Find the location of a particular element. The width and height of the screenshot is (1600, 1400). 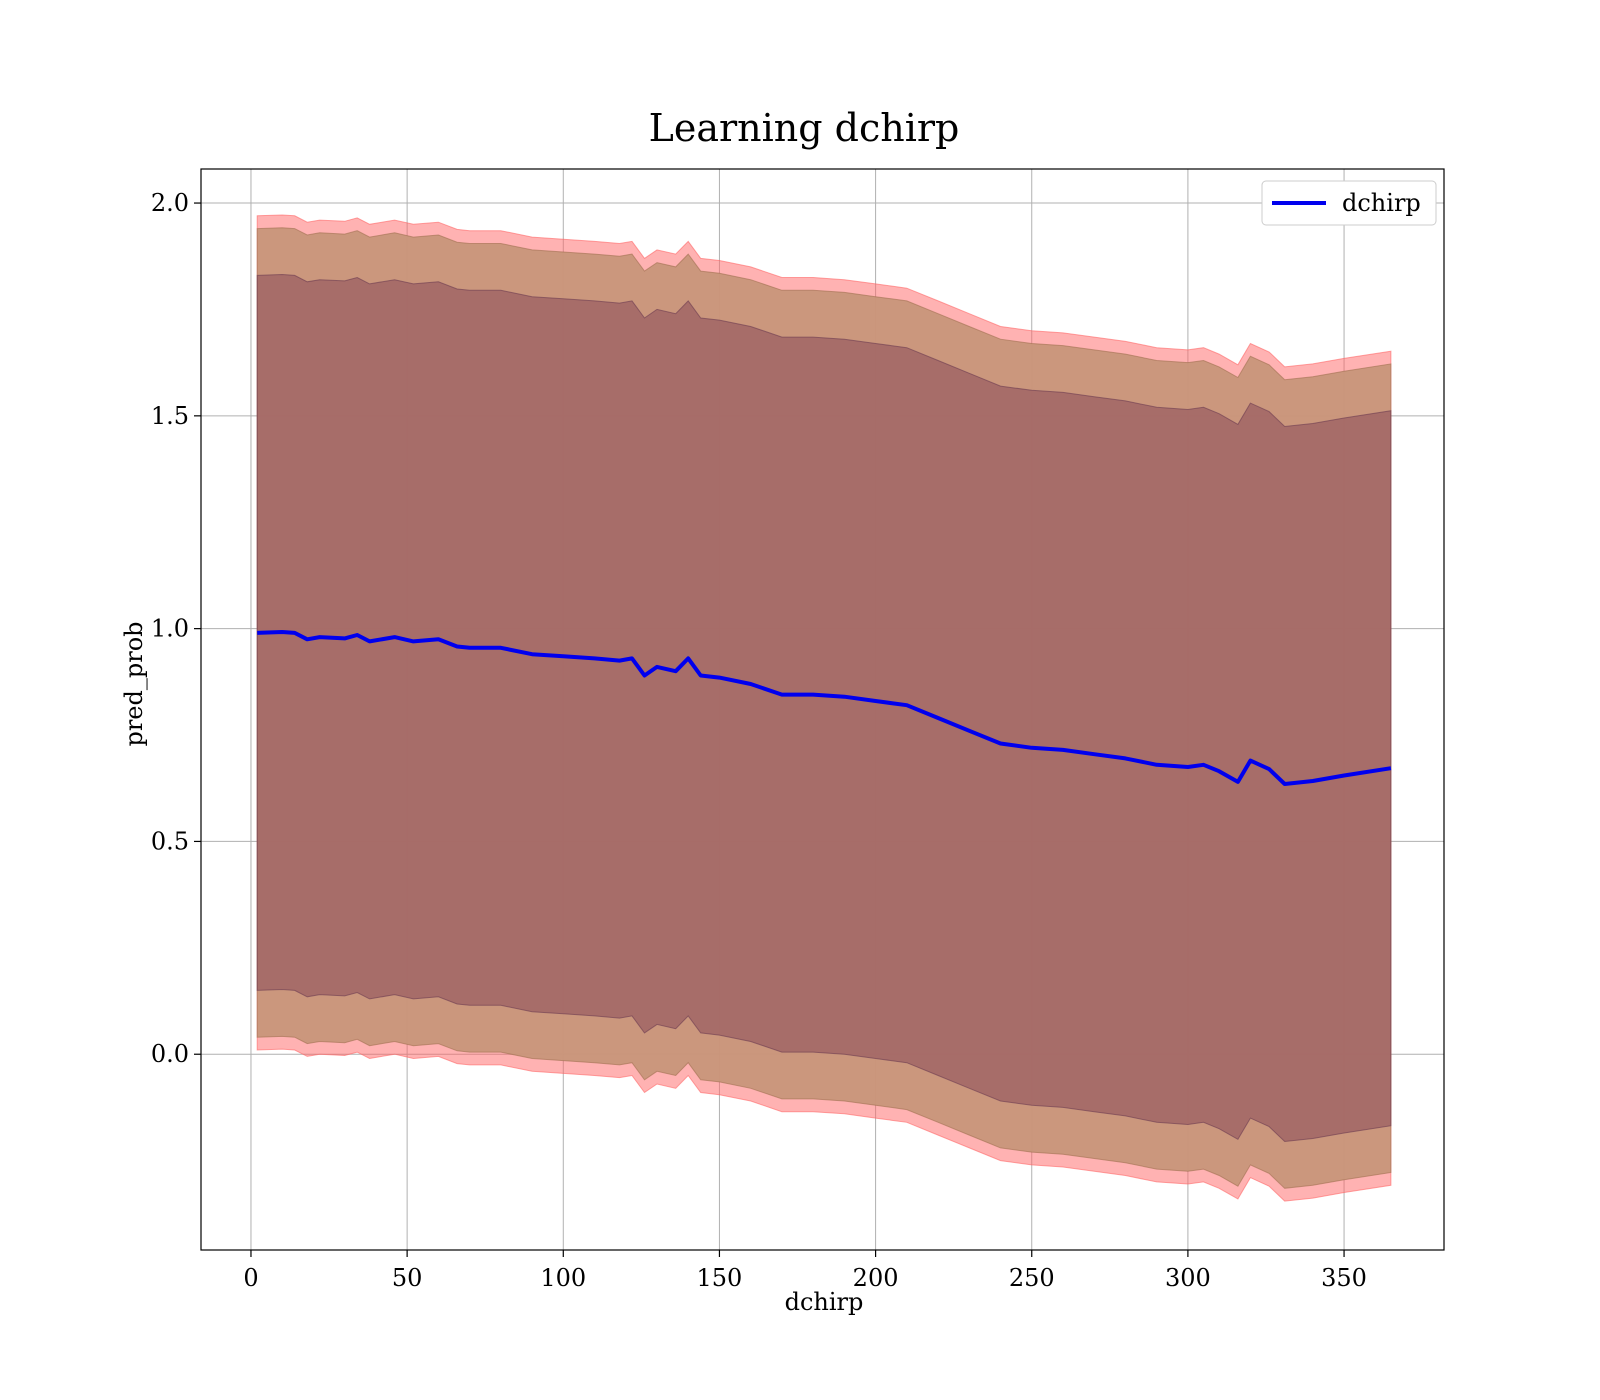

y-tick-label: 1.5 is located at coordinates (170, 416).